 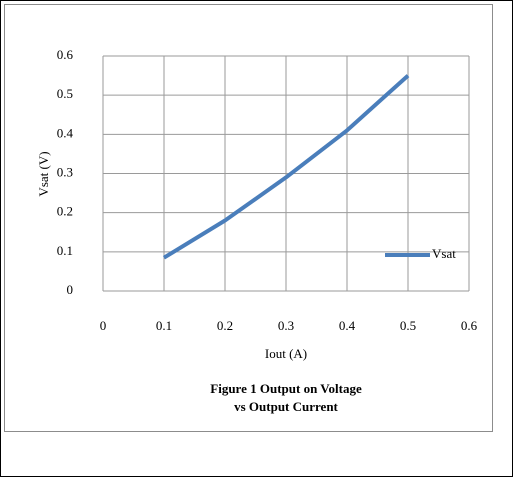 I want to click on y-axis-label: Vsat (V), so click(x=43, y=173).